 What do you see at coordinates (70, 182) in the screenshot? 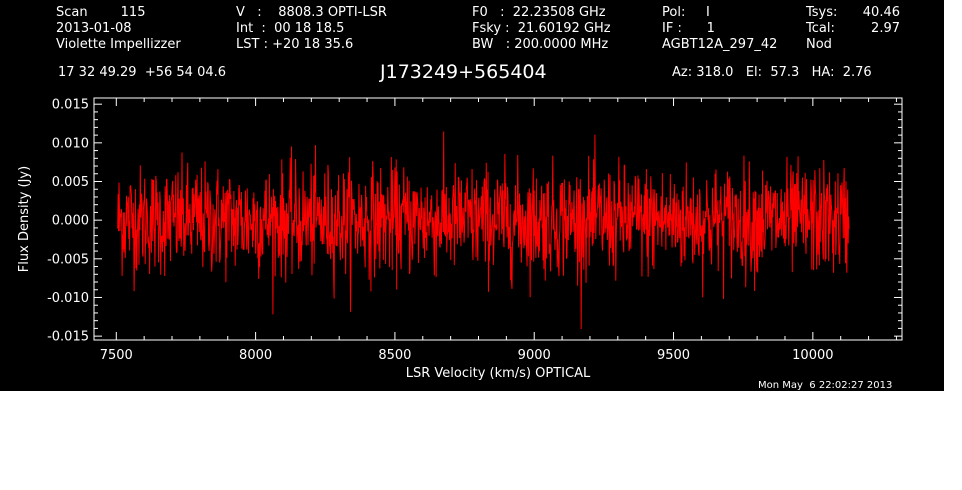
I see `y-tick-label: 0.005` at bounding box center [70, 182].